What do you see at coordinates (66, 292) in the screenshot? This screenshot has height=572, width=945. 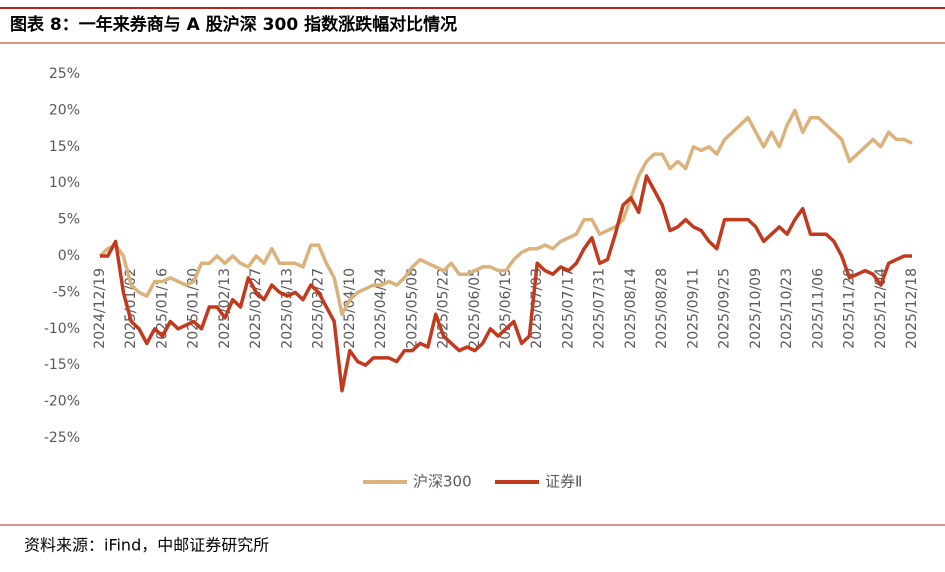 I see `y-tick-label: -5%` at bounding box center [66, 292].